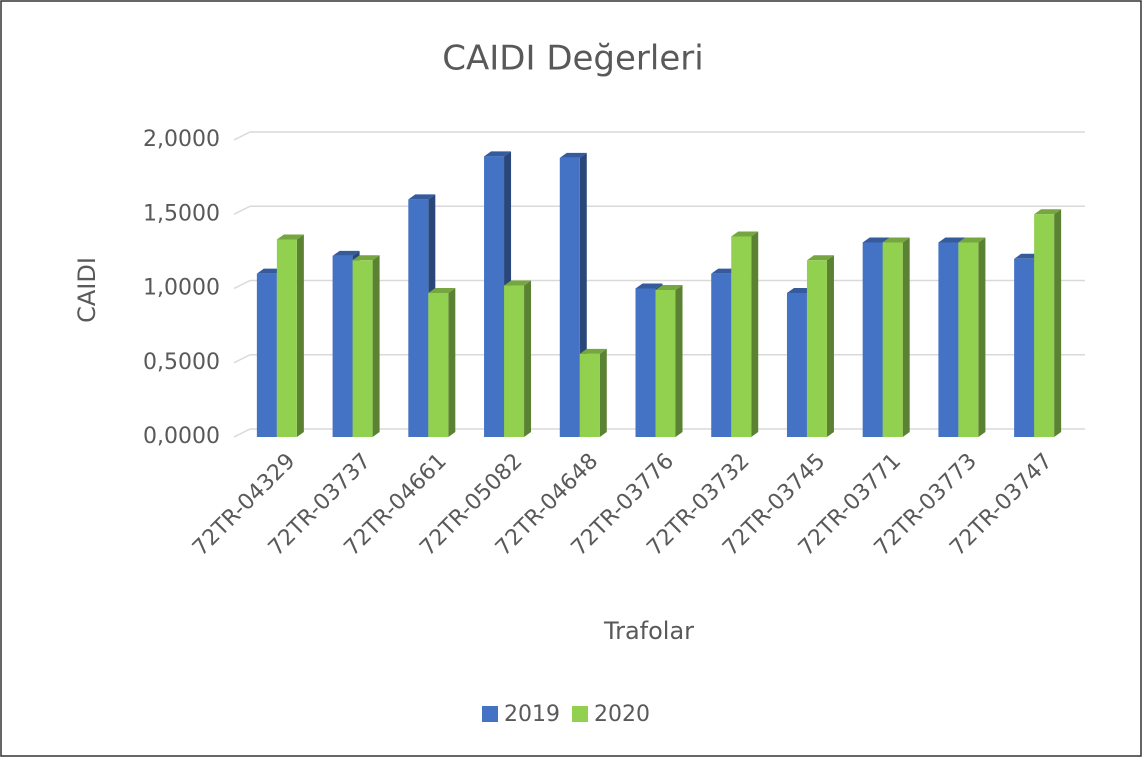 The width and height of the screenshot is (1143, 758). What do you see at coordinates (181, 362) in the screenshot?
I see `y-tick-label: 0,5000` at bounding box center [181, 362].